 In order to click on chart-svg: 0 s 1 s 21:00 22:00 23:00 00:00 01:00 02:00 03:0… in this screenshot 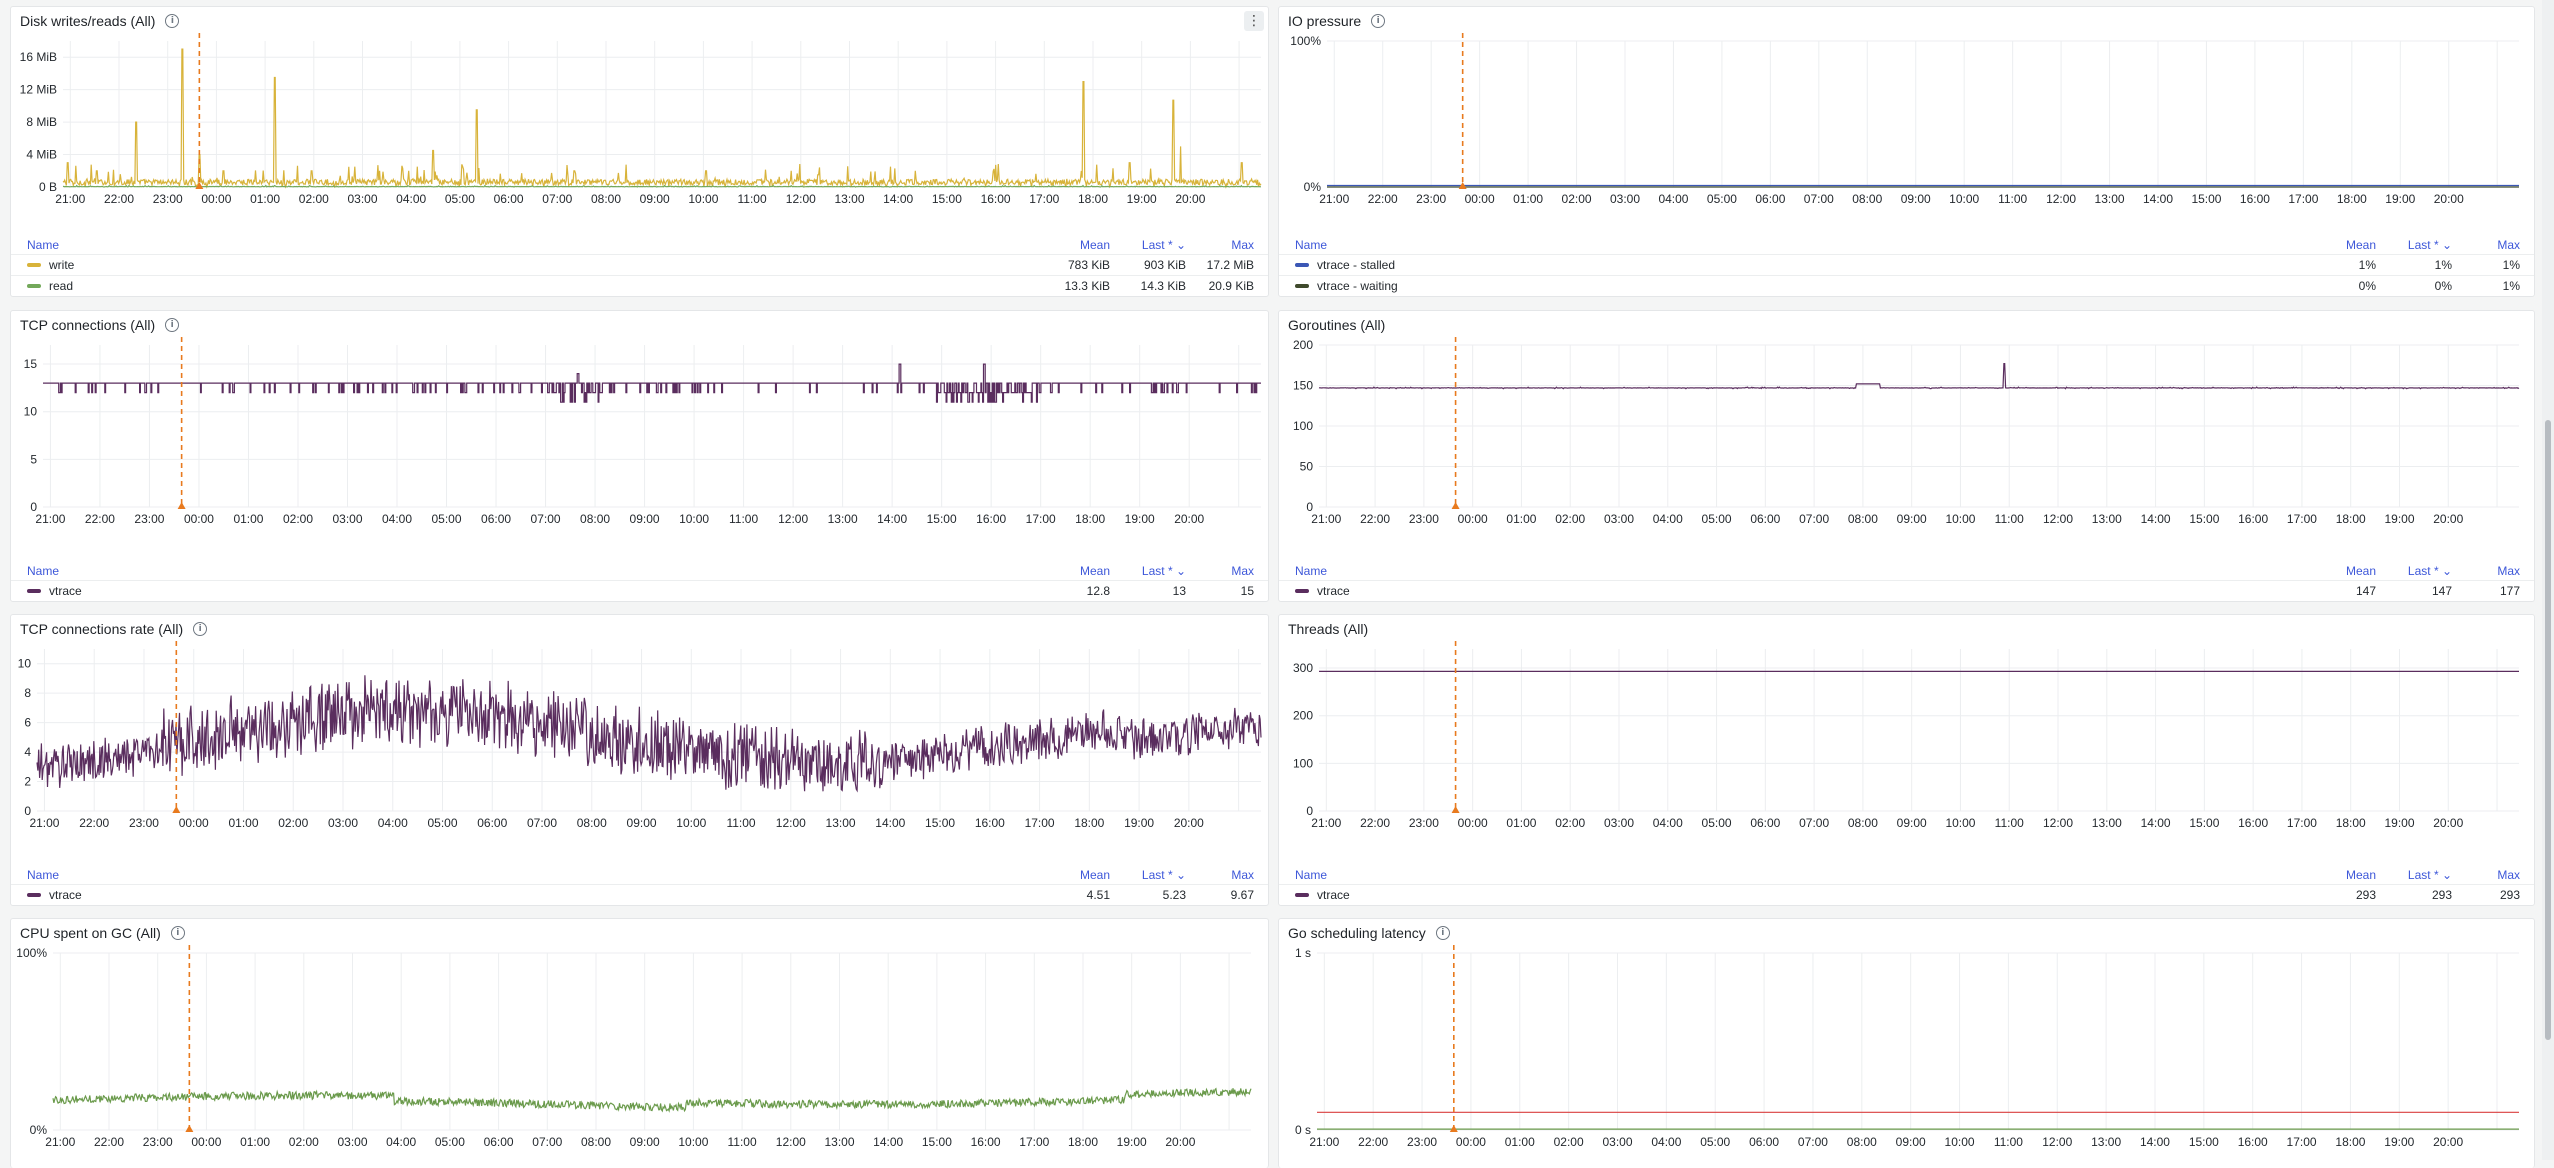, I will do `click(1906, 1050)`.